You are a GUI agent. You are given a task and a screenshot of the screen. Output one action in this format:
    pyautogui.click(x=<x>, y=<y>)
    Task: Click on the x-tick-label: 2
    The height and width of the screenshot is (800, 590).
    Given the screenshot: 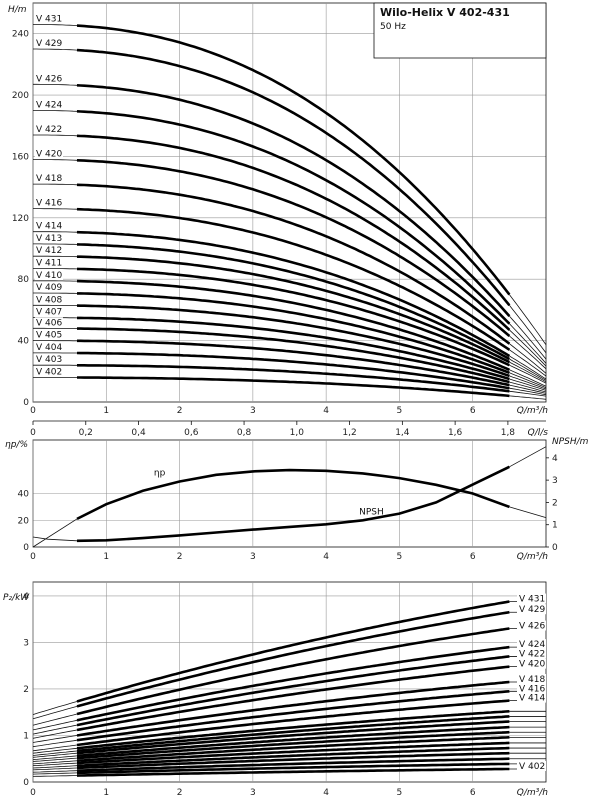 What is the action you would take?
    pyautogui.click(x=180, y=793)
    